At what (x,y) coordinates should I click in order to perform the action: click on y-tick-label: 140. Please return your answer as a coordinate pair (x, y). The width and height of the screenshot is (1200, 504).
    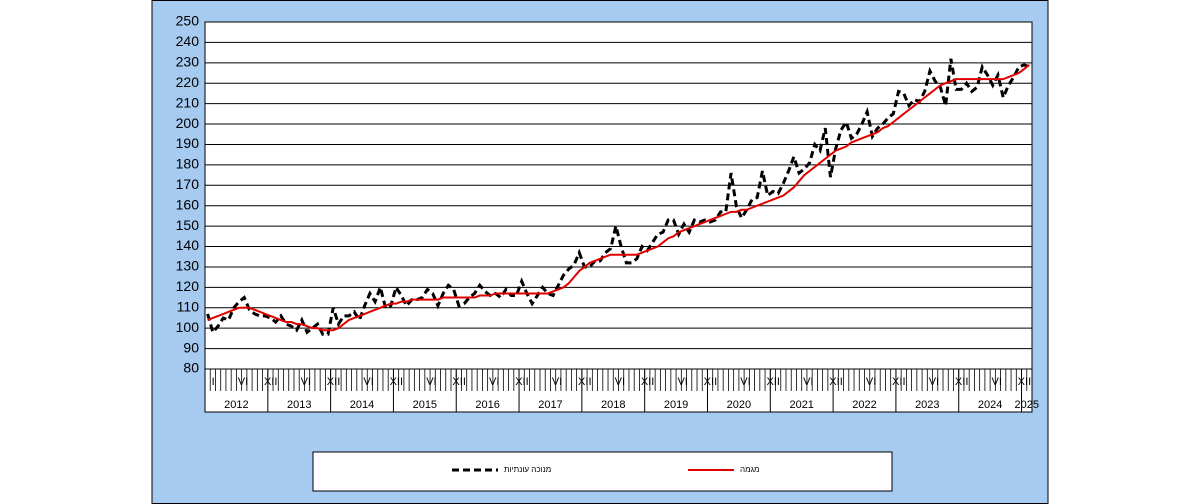
    Looking at the image, I should click on (188, 245).